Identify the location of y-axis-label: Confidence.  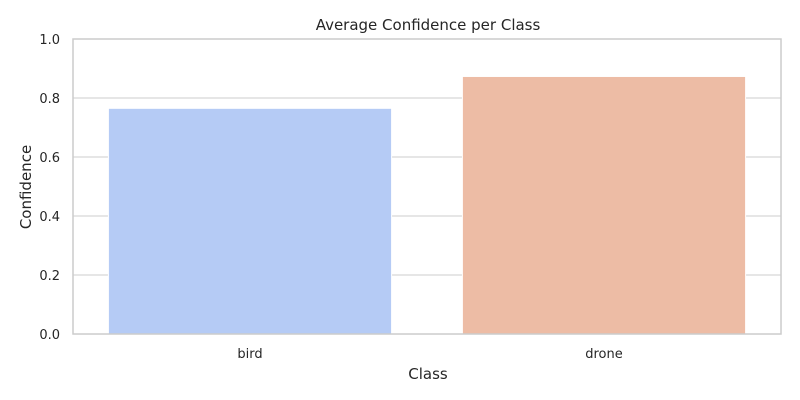
(26, 187).